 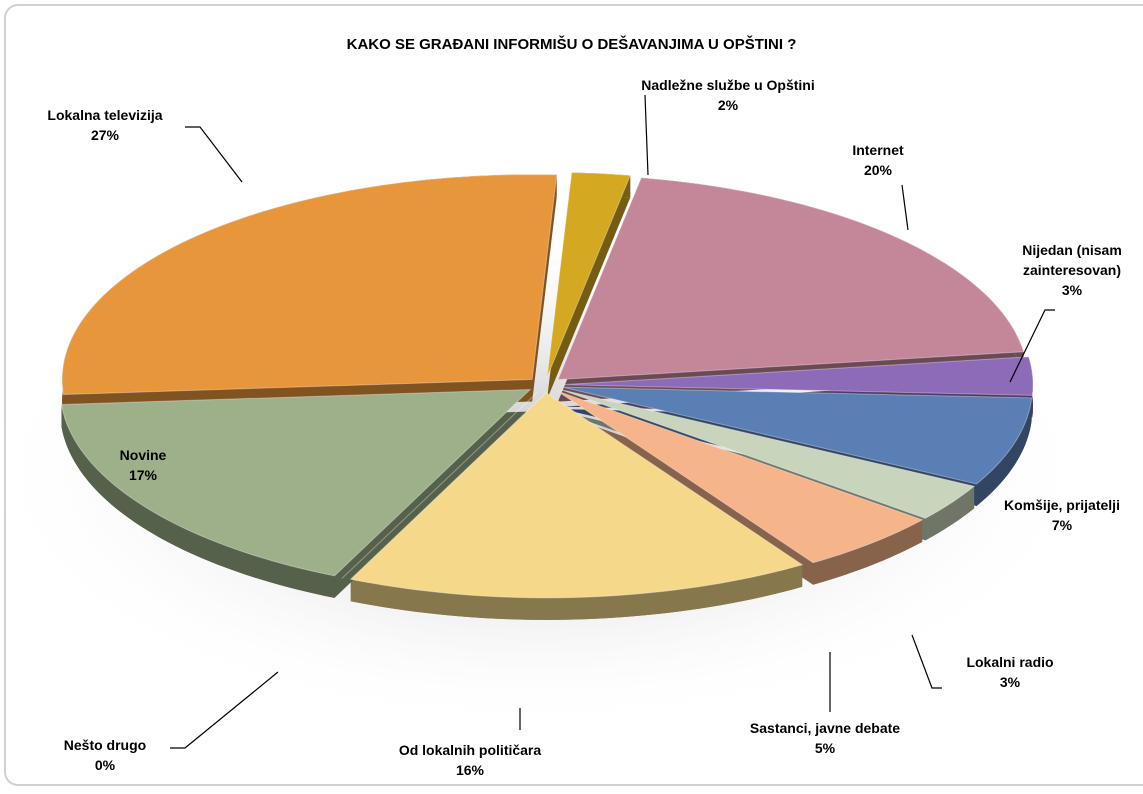 I want to click on percent-label: 16%, so click(x=470, y=770).